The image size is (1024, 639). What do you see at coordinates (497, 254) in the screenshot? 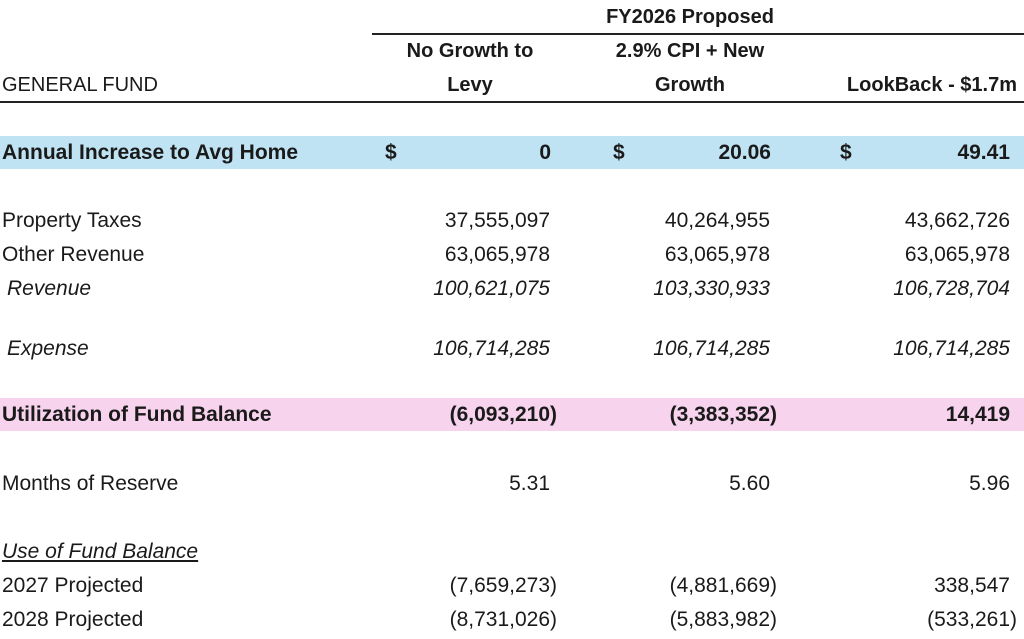
I see `other-revenue-value-1: 63,065,978` at bounding box center [497, 254].